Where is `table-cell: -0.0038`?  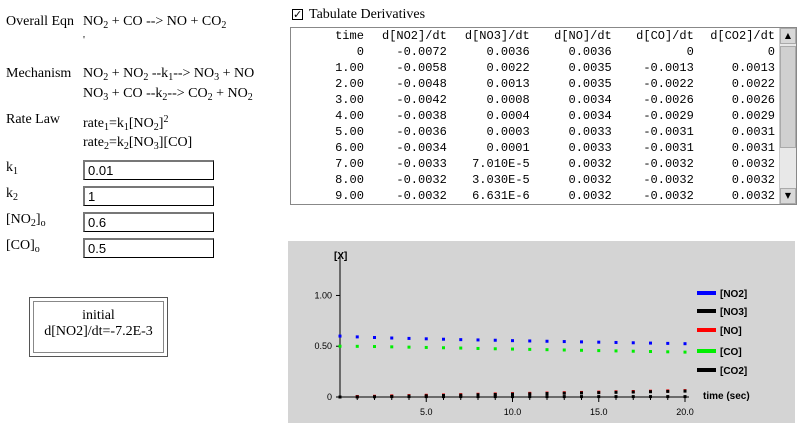
table-cell: -0.0038 is located at coordinates (421, 116).